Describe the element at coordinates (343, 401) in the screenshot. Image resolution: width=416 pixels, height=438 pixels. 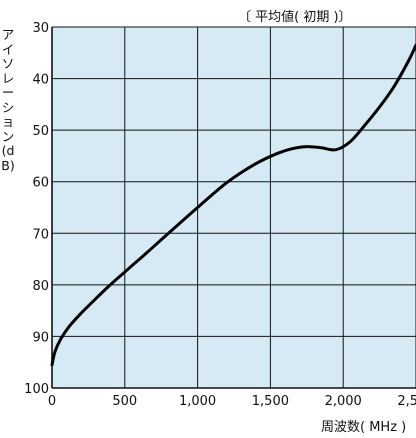
I see `x-tick-label: 2,000` at that location.